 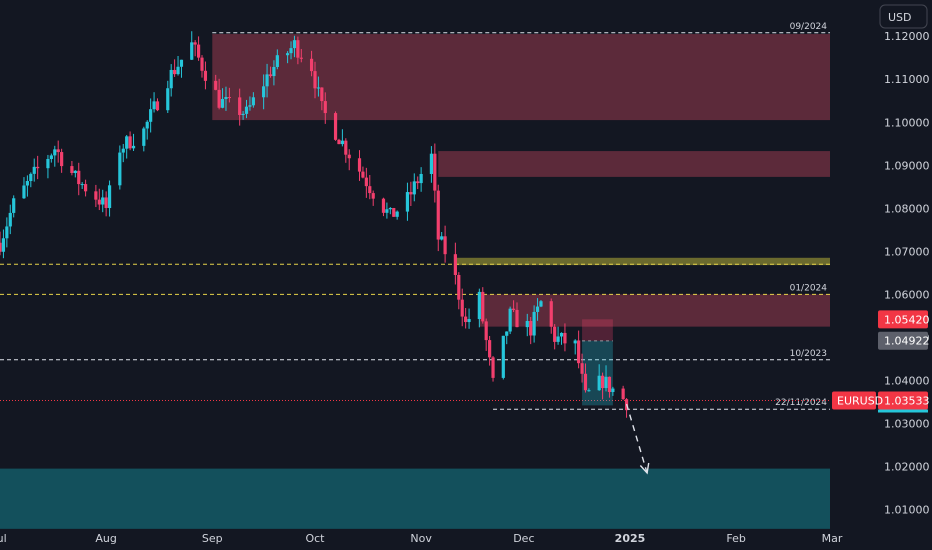 What do you see at coordinates (832, 538) in the screenshot?
I see `time-tick-label: Mar` at bounding box center [832, 538].